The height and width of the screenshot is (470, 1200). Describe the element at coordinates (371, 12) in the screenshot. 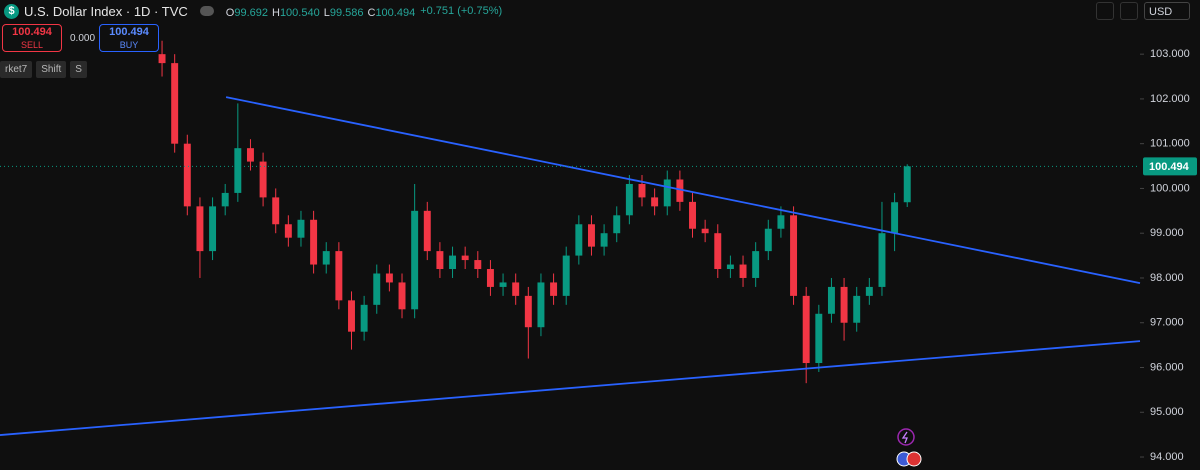

I see `ohlc-key: C` at that location.